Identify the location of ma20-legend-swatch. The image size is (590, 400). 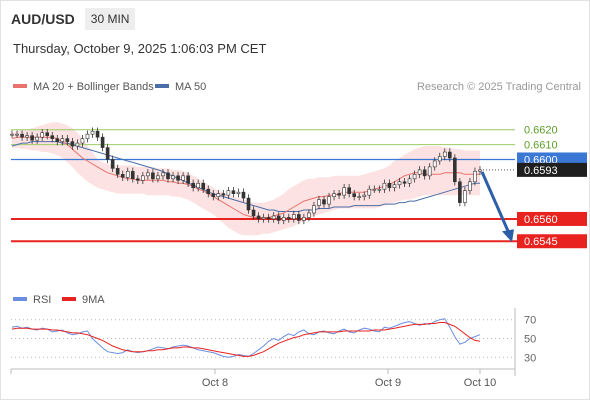
(20, 86).